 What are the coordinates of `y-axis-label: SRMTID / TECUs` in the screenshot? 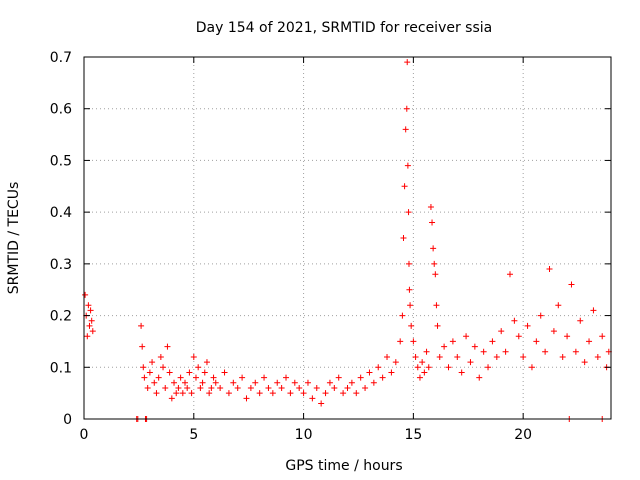 It's located at (14, 238).